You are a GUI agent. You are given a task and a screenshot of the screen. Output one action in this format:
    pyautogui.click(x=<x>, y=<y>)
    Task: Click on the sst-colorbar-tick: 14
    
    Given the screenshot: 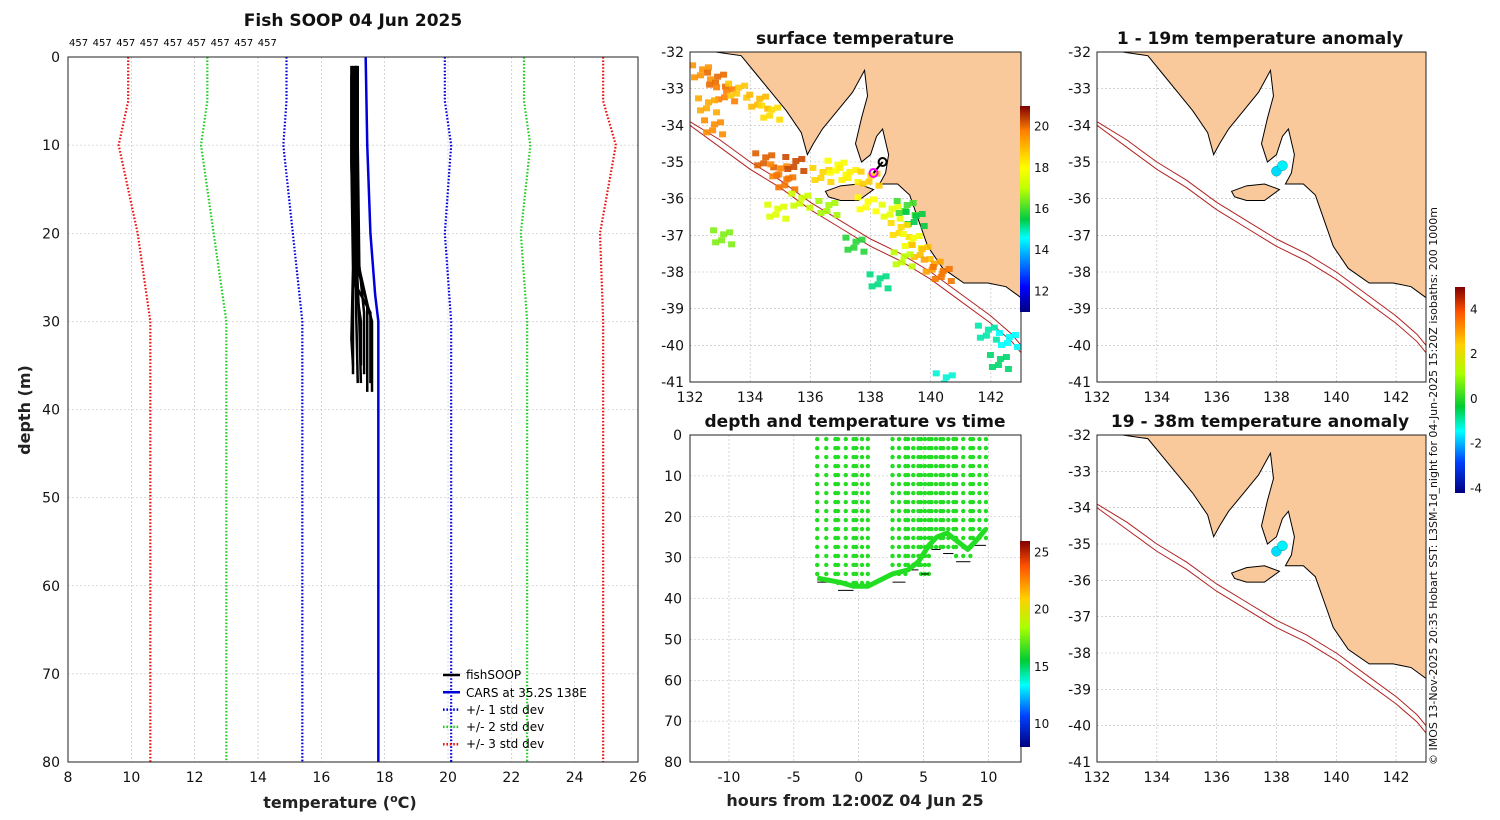 What is the action you would take?
    pyautogui.click(x=1041, y=250)
    